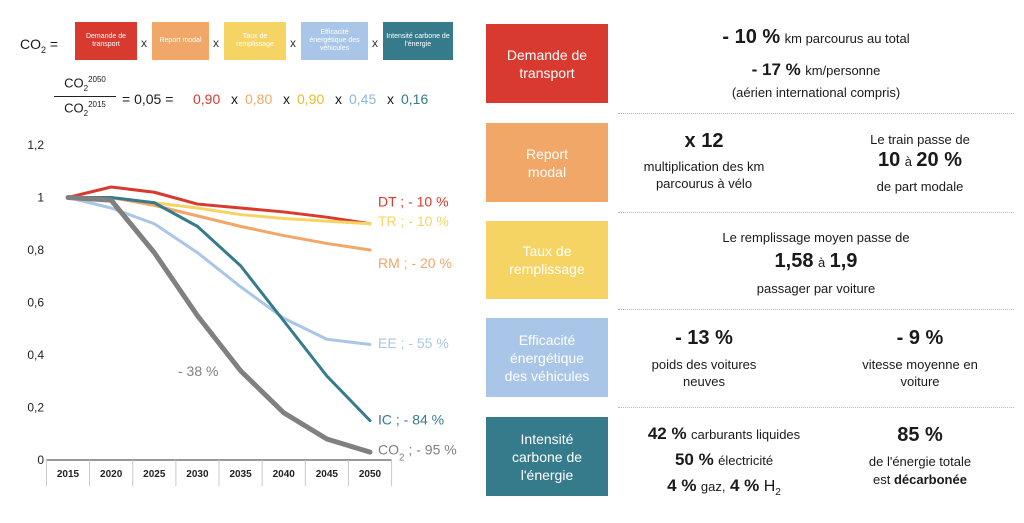  What do you see at coordinates (547, 456) in the screenshot?
I see `category-intensite: Intensité carbone de l'énergie` at bounding box center [547, 456].